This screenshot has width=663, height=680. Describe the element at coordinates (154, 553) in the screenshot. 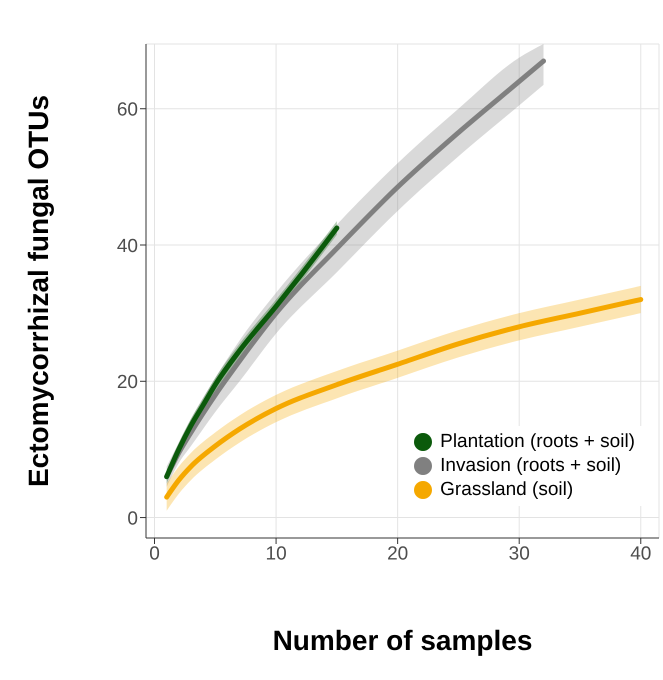

I see `x-tick-label: 0` at that location.